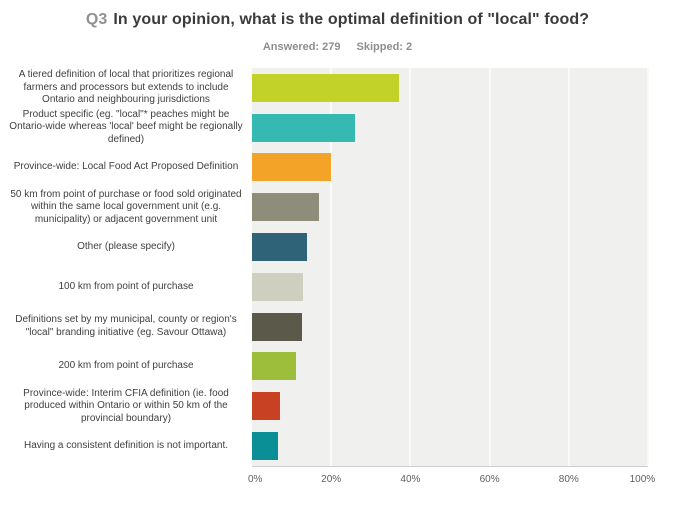  Describe the element at coordinates (301, 47) in the screenshot. I see `answered-count: Answered: 279` at that location.